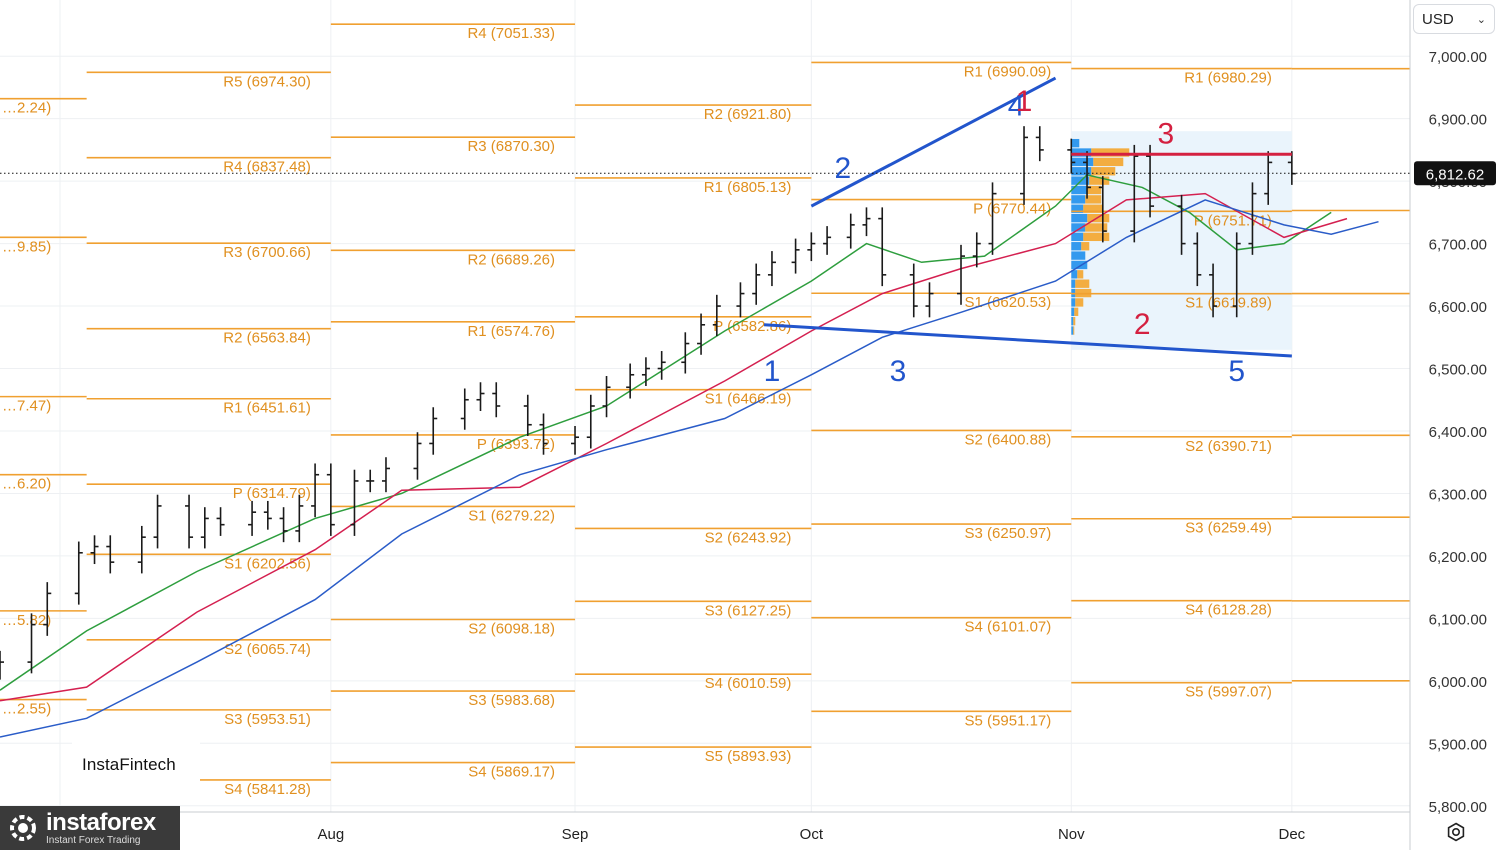 The image size is (1500, 855). Describe the element at coordinates (1008, 627) in the screenshot. I see `pivot-level-label: S4 (6101.07)` at that location.